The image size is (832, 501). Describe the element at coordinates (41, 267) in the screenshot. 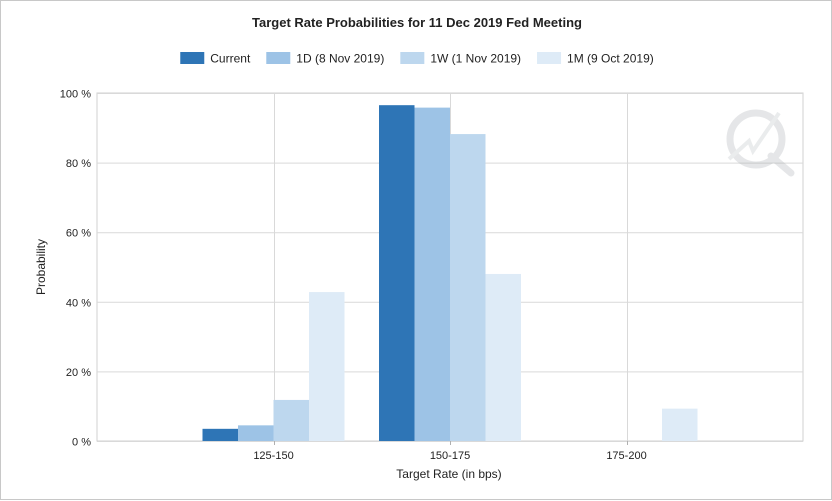

I see `y-axis-label: Probability` at that location.